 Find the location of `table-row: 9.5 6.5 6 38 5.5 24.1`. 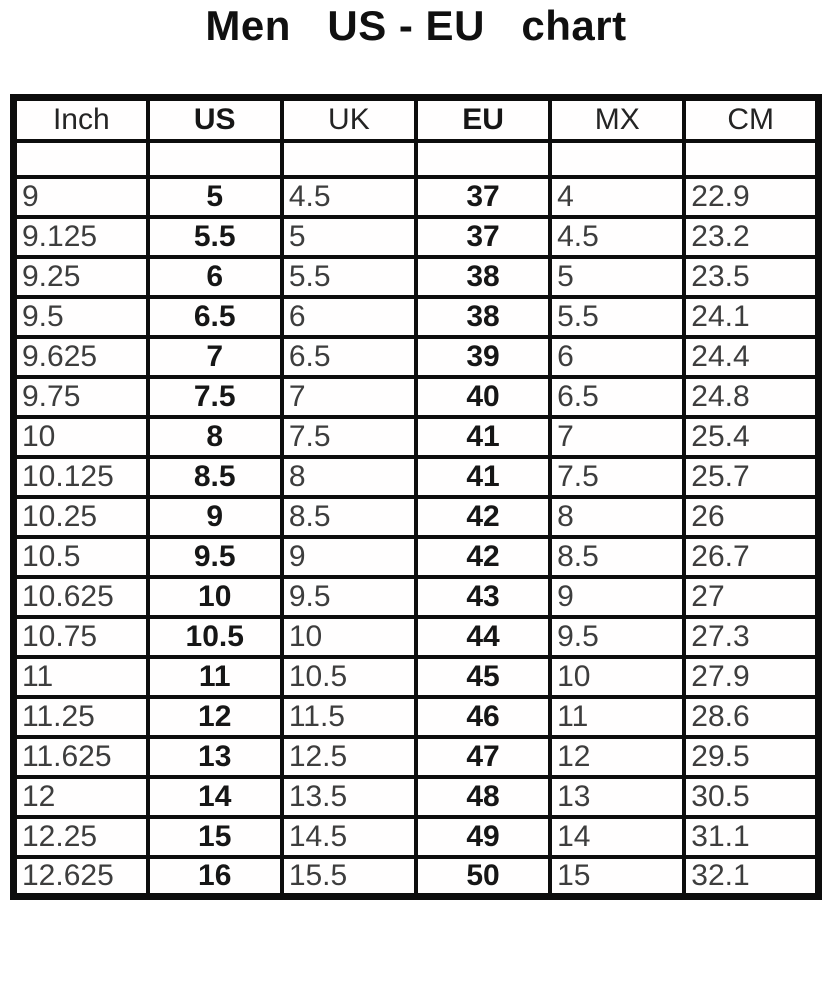

table-row: 9.5 6.5 6 38 5.5 24.1 is located at coordinates (416, 316).